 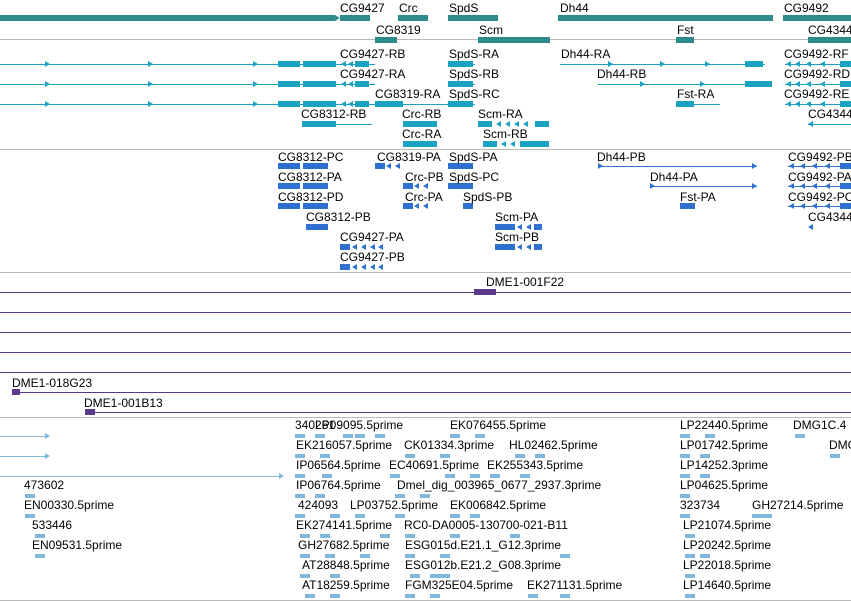 I want to click on feature-label: Scm-PA, so click(x=517, y=217).